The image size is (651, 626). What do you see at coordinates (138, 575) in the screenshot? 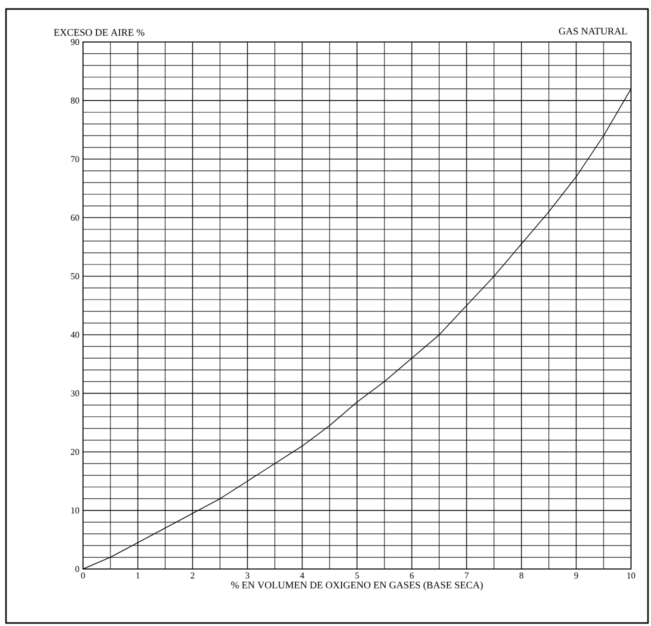
I see `x-tick-label: 1` at bounding box center [138, 575].